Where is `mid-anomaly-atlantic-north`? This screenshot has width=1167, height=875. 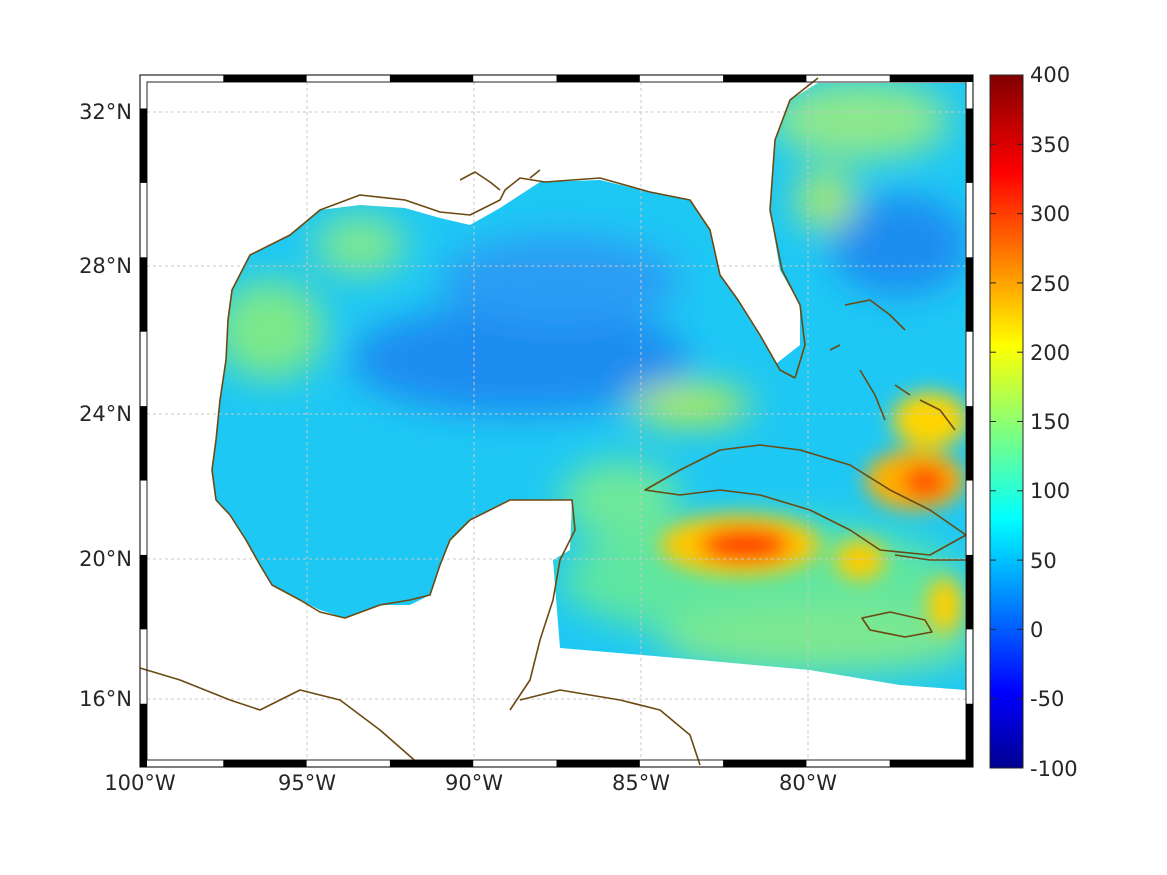 mid-anomaly-atlantic-north is located at coordinates (860, 121).